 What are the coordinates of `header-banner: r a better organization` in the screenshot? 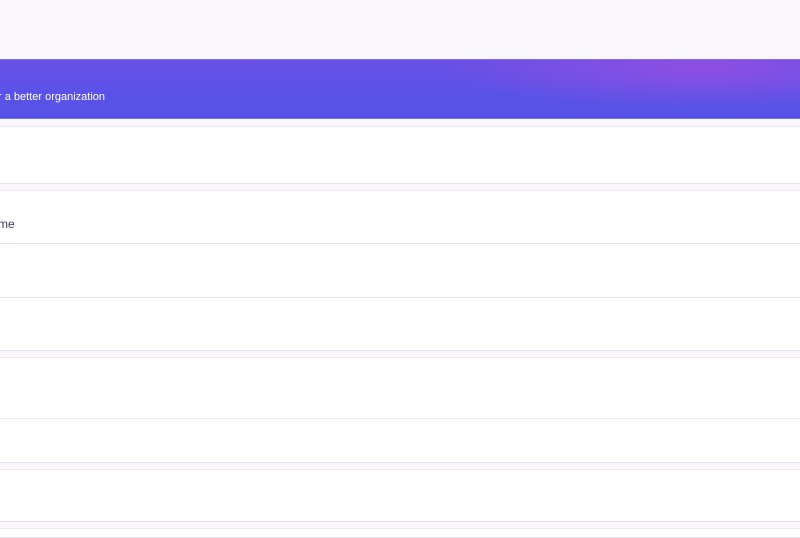 It's located at (400, 89).